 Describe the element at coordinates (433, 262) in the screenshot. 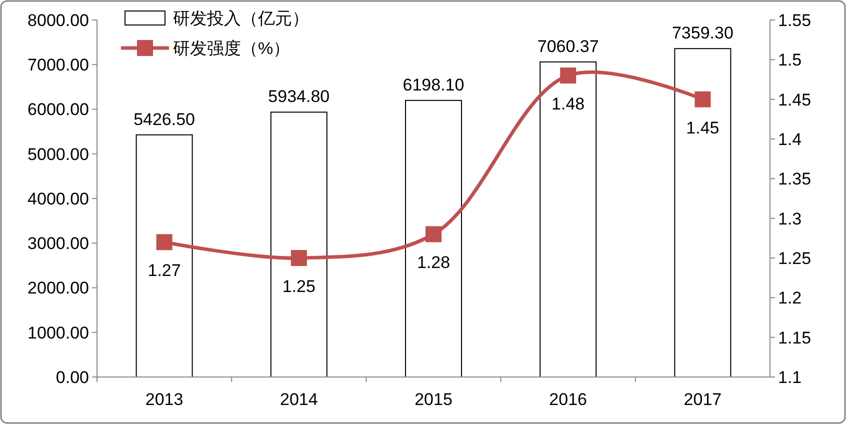

I see `data-label: 1.28` at that location.